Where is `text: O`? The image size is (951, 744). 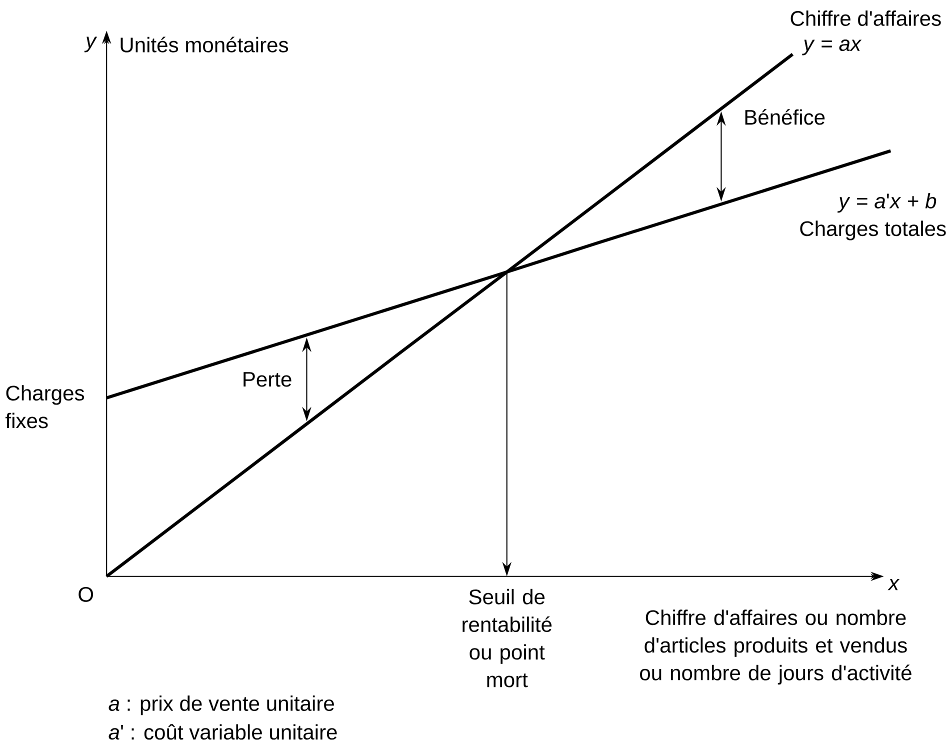
text: O is located at coordinates (86, 594).